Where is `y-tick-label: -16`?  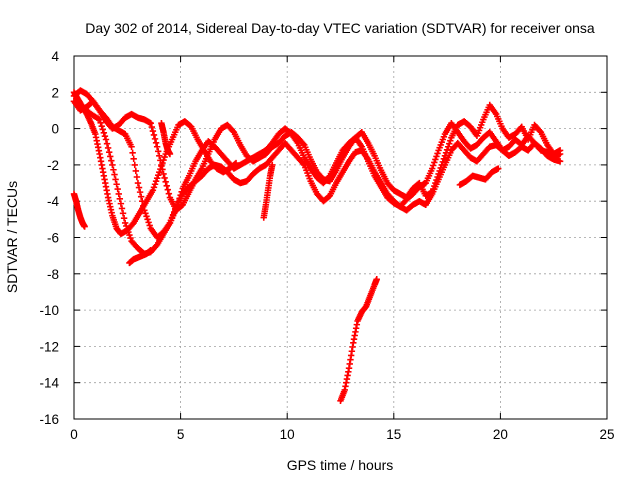 y-tick-label: -16 is located at coordinates (49, 419).